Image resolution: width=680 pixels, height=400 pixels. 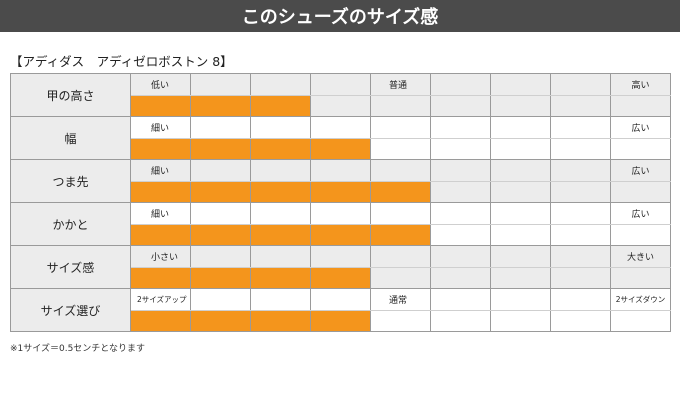 I want to click on scale-right-label: 2サイズダウン, so click(x=640, y=299).